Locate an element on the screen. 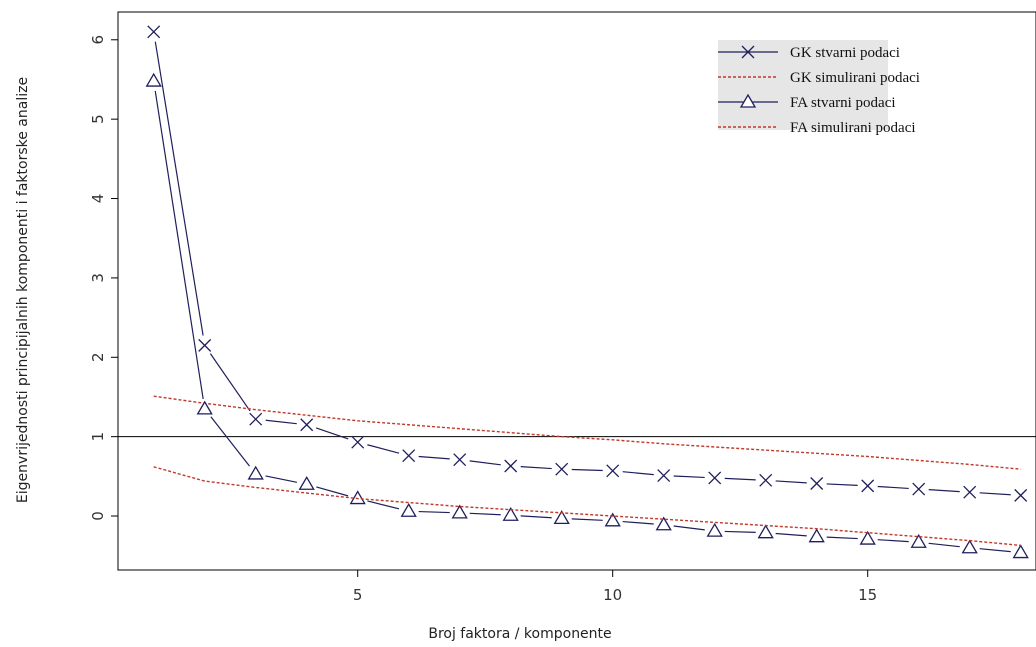  y-axis: 0 1 2 3 4 5 6 is located at coordinates (104, 278).